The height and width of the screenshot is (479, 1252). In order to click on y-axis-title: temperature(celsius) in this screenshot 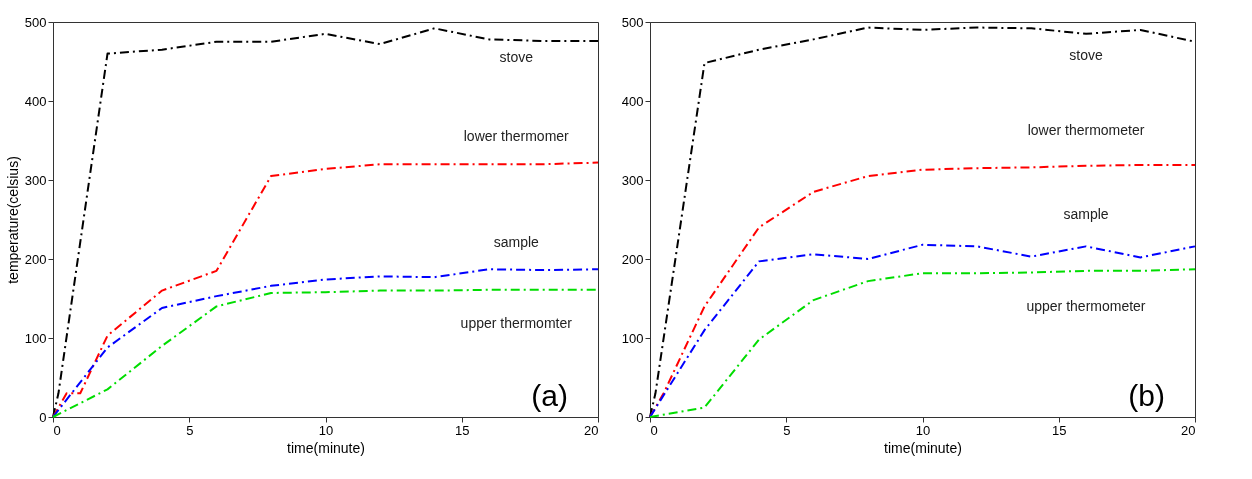, I will do `click(12, 220)`.